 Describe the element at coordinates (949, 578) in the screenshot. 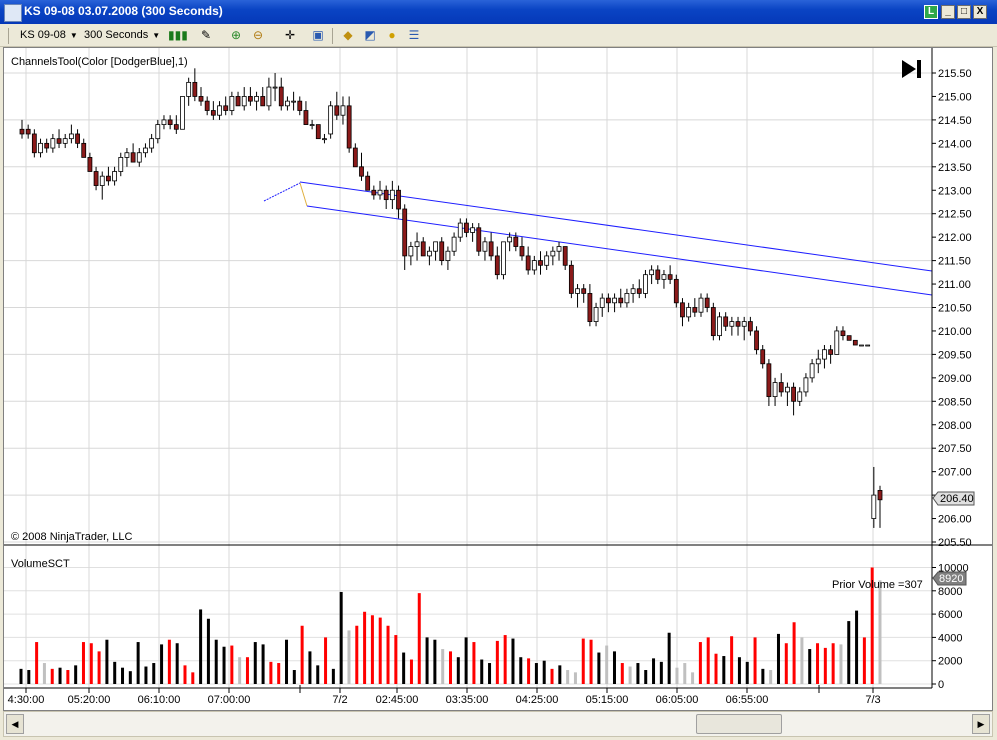

I see `current-volume-marker: 8920` at that location.